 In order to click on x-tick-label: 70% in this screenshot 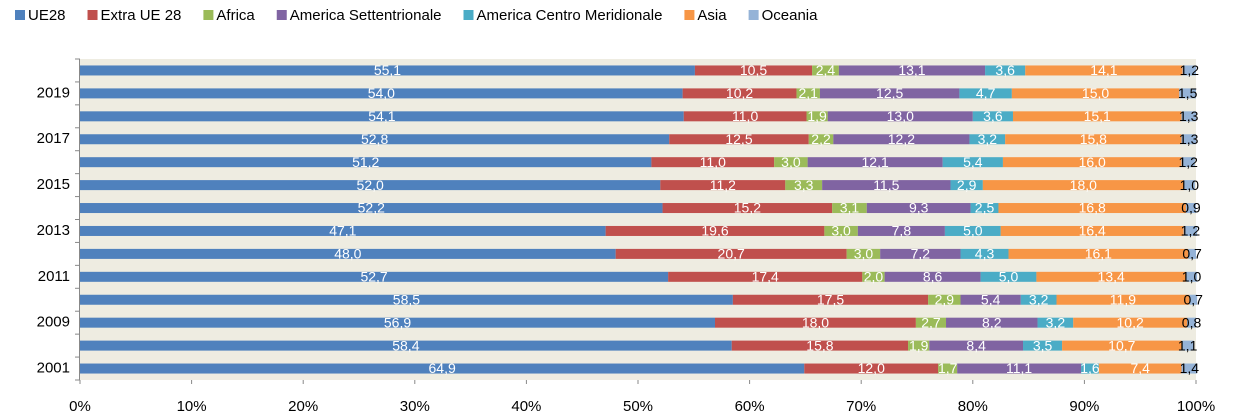, I will do `click(861, 406)`.